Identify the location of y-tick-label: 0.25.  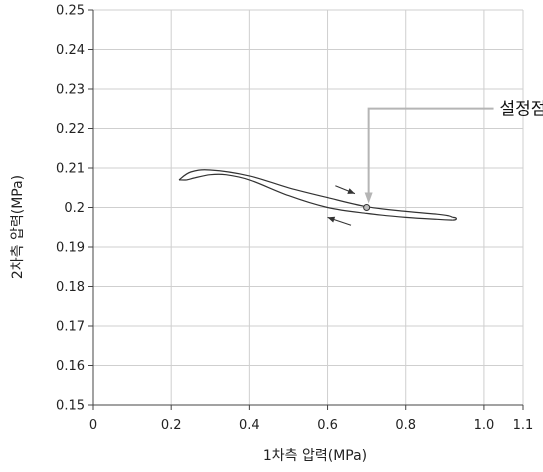
(70, 11).